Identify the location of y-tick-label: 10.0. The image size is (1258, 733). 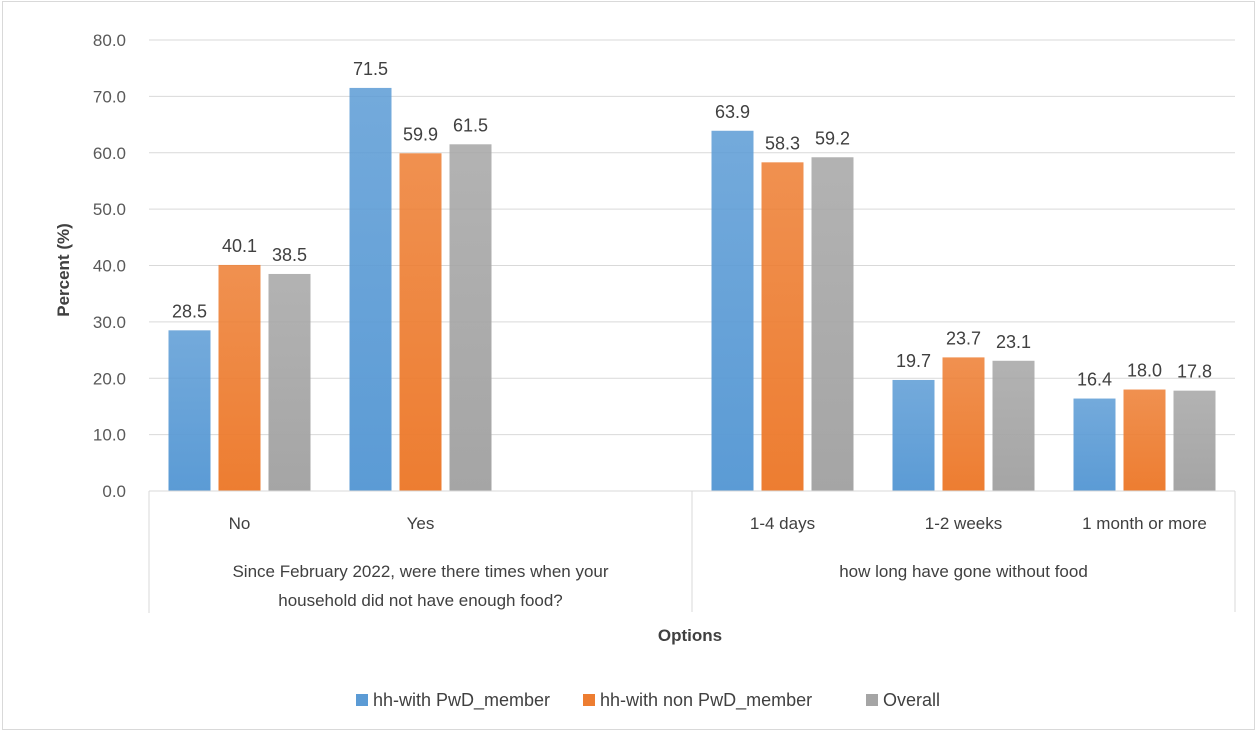
(109, 435).